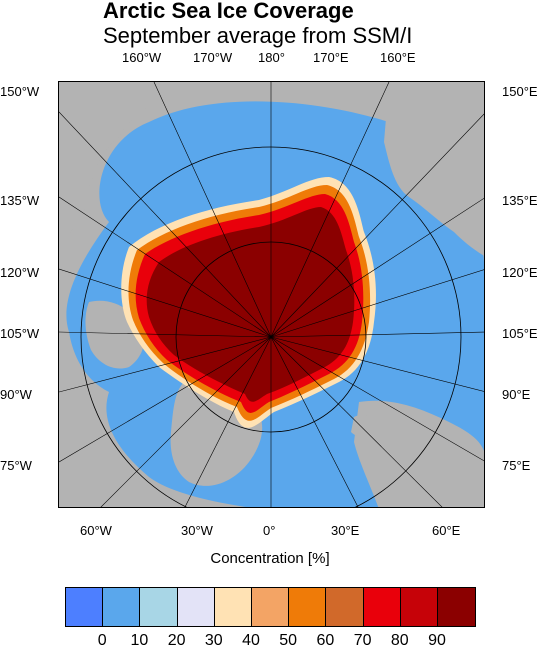 The width and height of the screenshot is (540, 652). I want to click on bottom-label-60e: 60°E, so click(446, 530).